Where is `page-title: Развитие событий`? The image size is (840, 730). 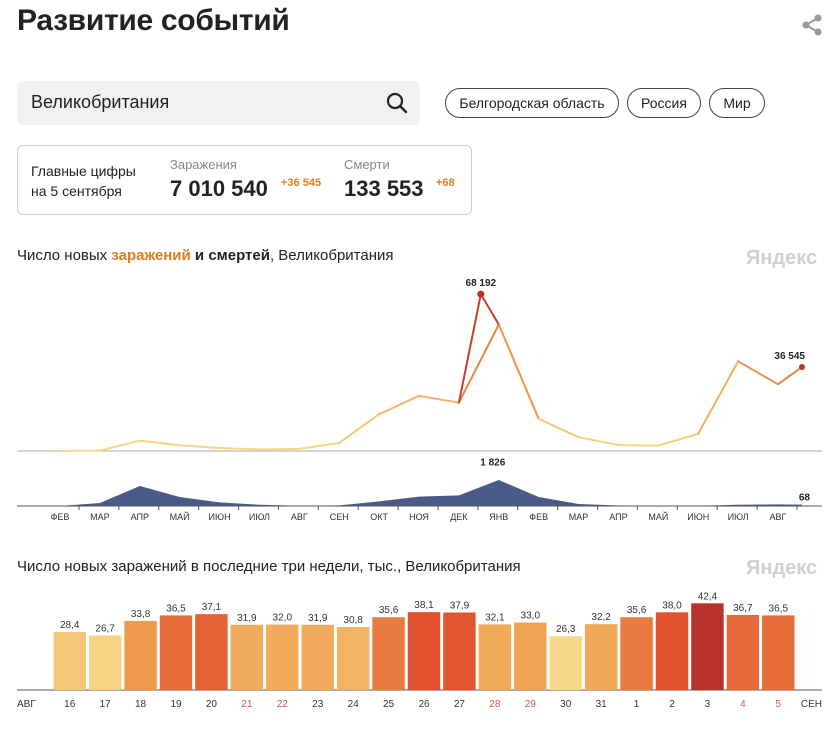
page-title: Развитие событий is located at coordinates (153, 20).